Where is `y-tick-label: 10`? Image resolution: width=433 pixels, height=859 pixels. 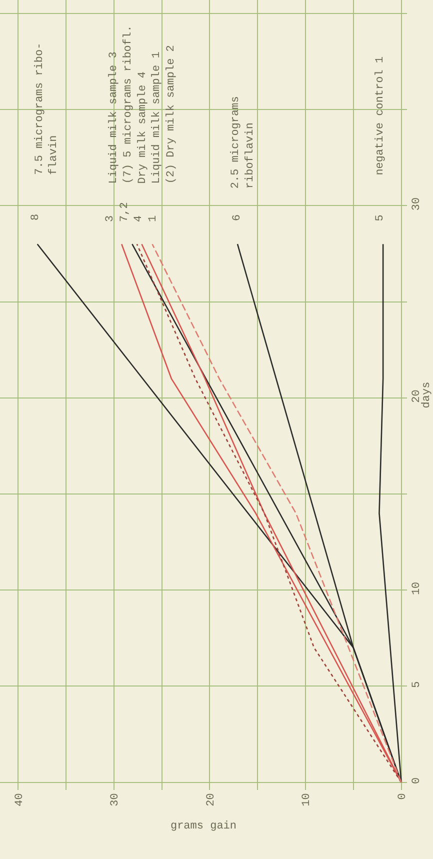 y-tick-label: 10 is located at coordinates (417, 589).